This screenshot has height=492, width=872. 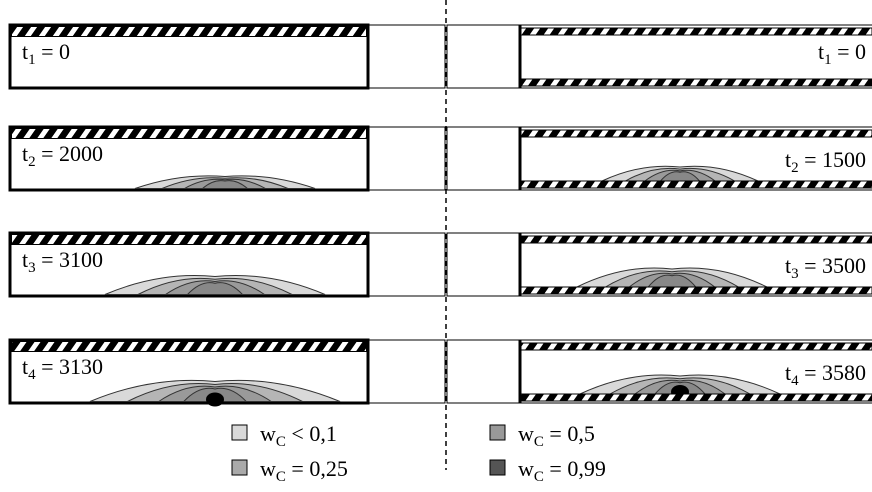 What do you see at coordinates (69, 153) in the screenshot?
I see `label-rest: = 2000` at bounding box center [69, 153].